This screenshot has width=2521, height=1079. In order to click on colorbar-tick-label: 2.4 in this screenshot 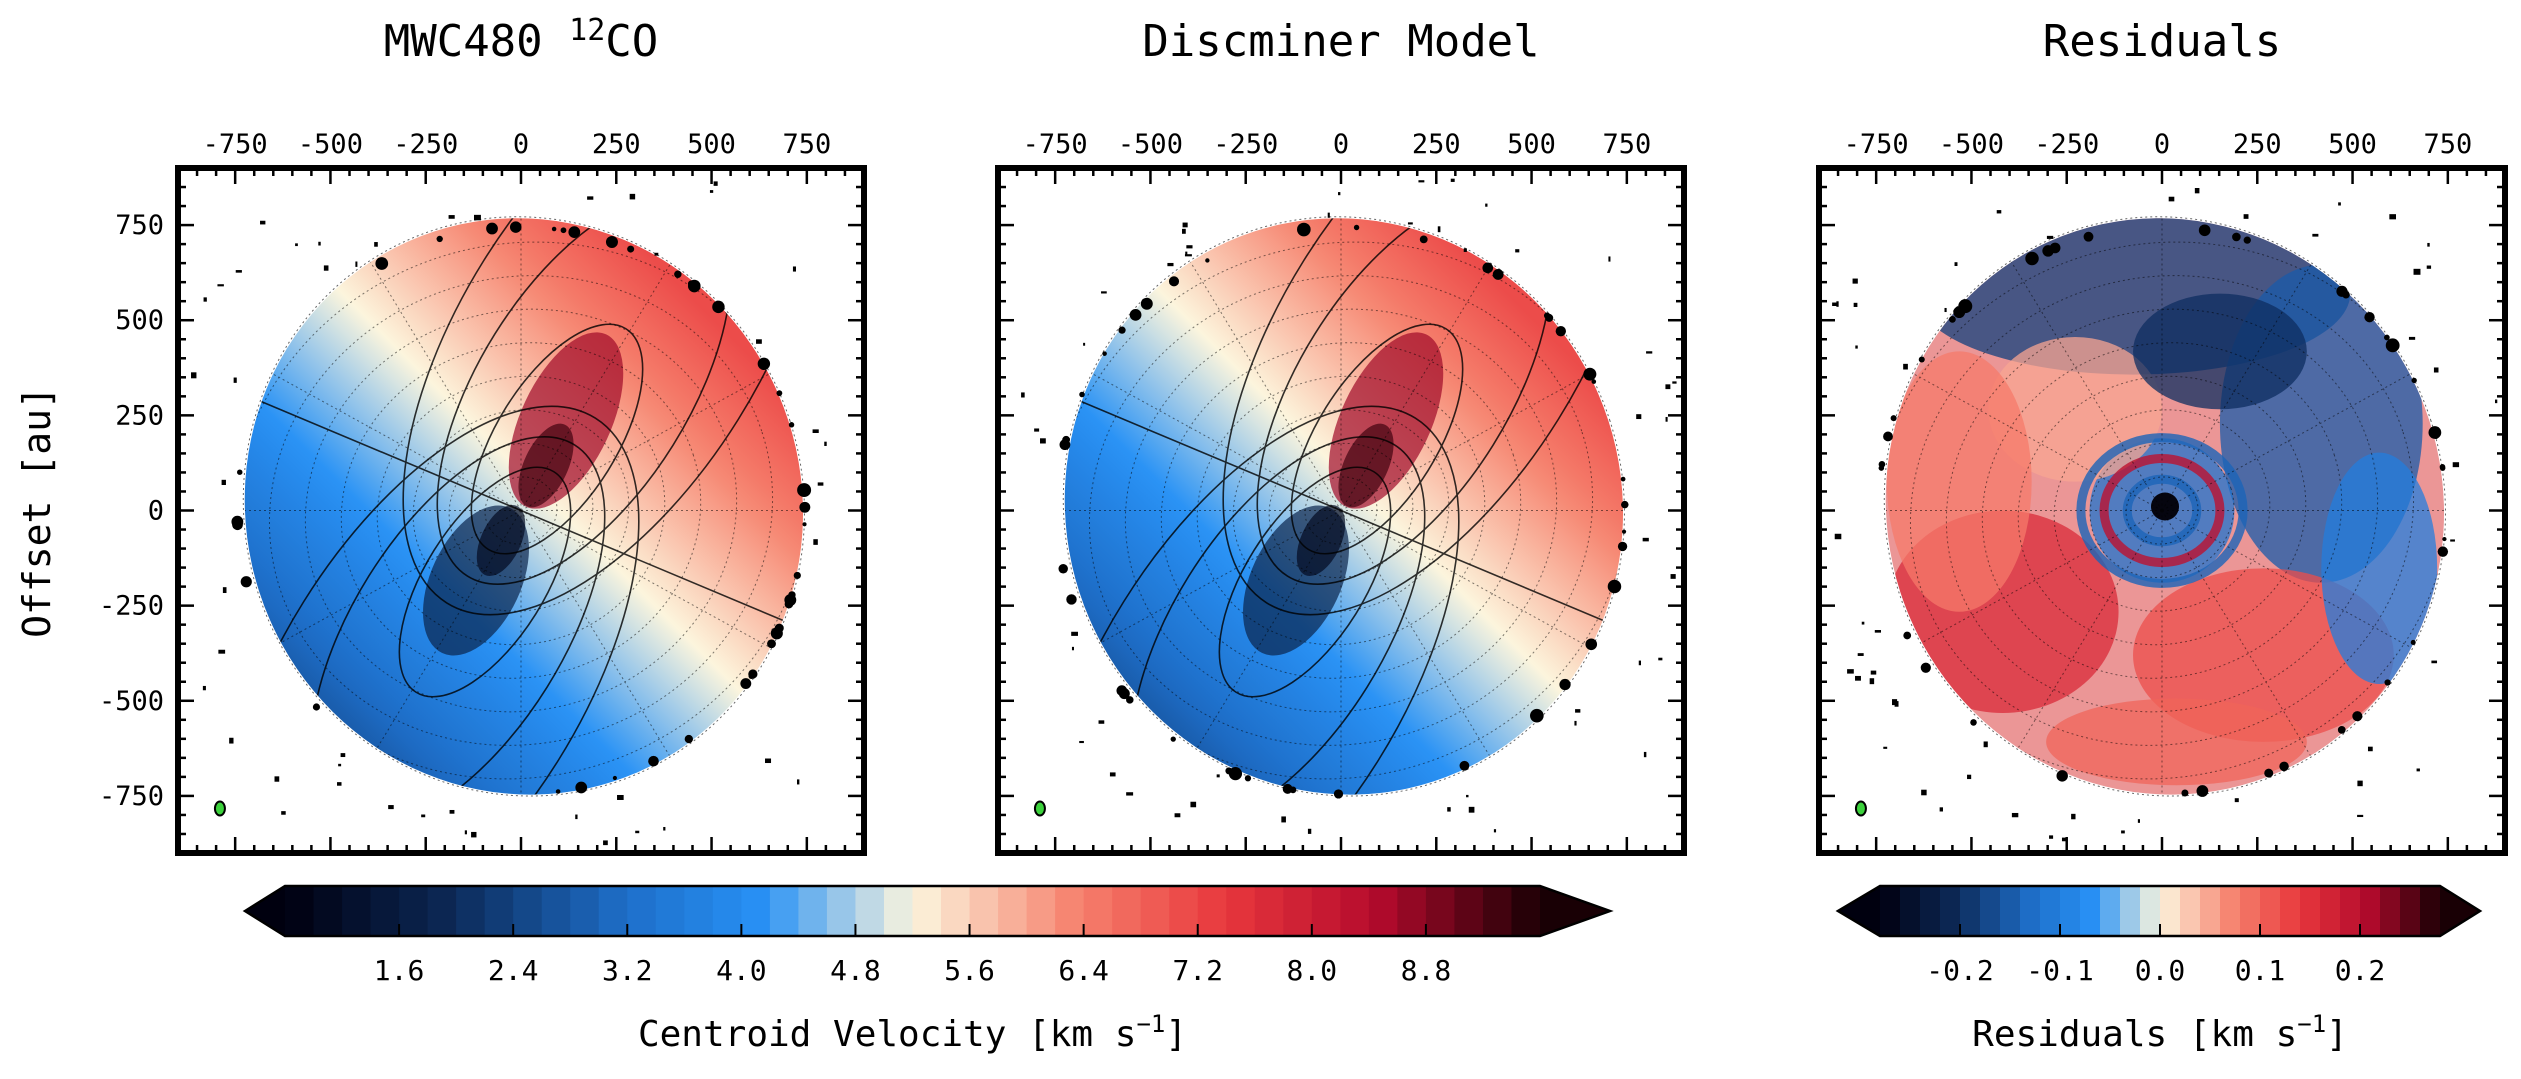, I will do `click(513, 970)`.